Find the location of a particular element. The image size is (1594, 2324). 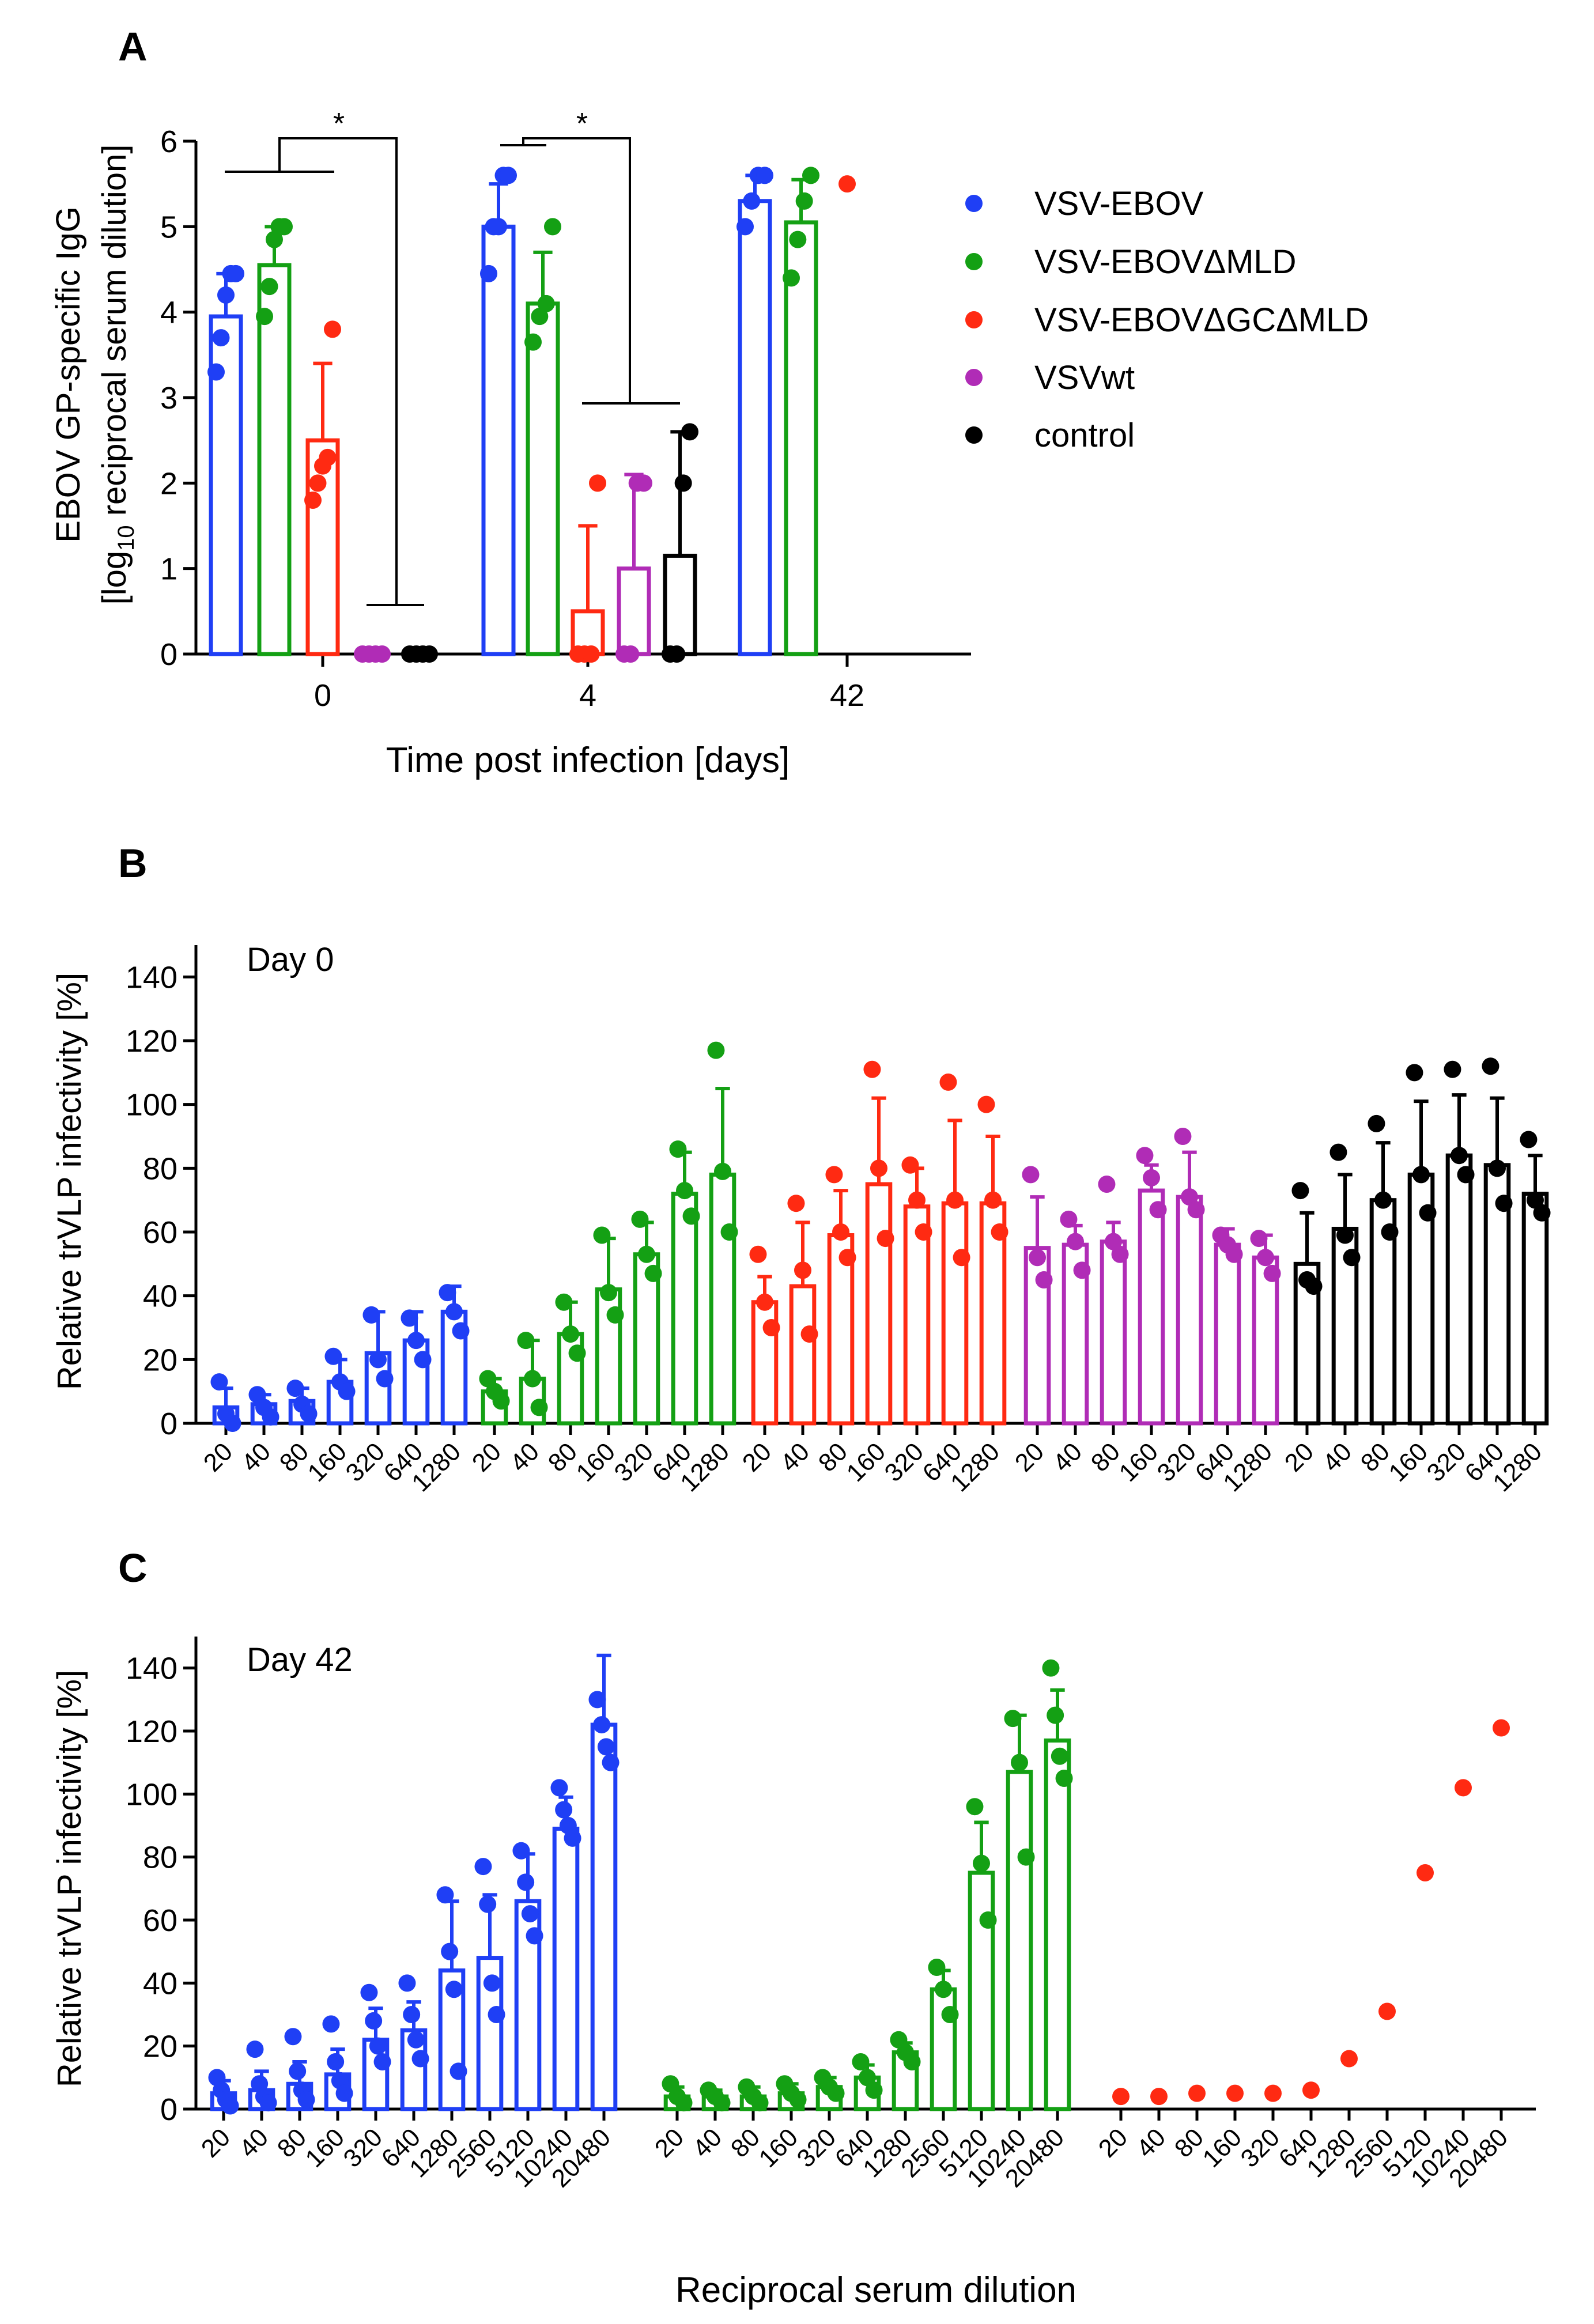

y-tick-label-b: 120 is located at coordinates (152, 1041).